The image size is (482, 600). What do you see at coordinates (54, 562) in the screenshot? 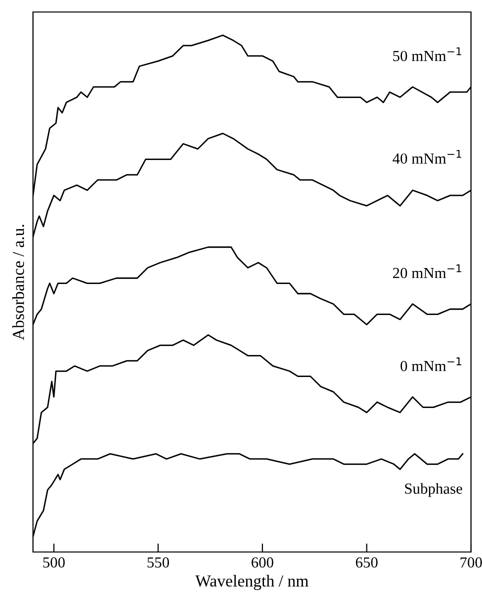
I see `x-tick-label: 500` at bounding box center [54, 562].